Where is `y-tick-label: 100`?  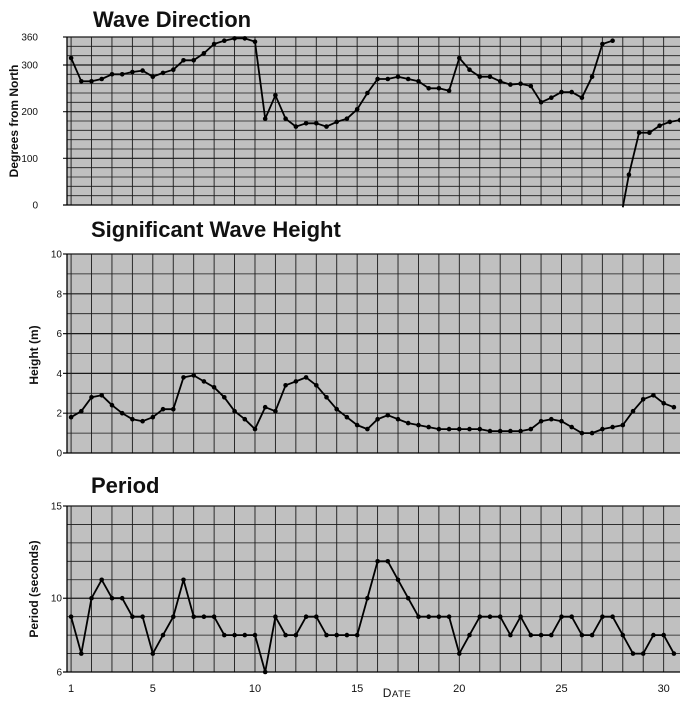 y-tick-label: 100 is located at coordinates (29, 159).